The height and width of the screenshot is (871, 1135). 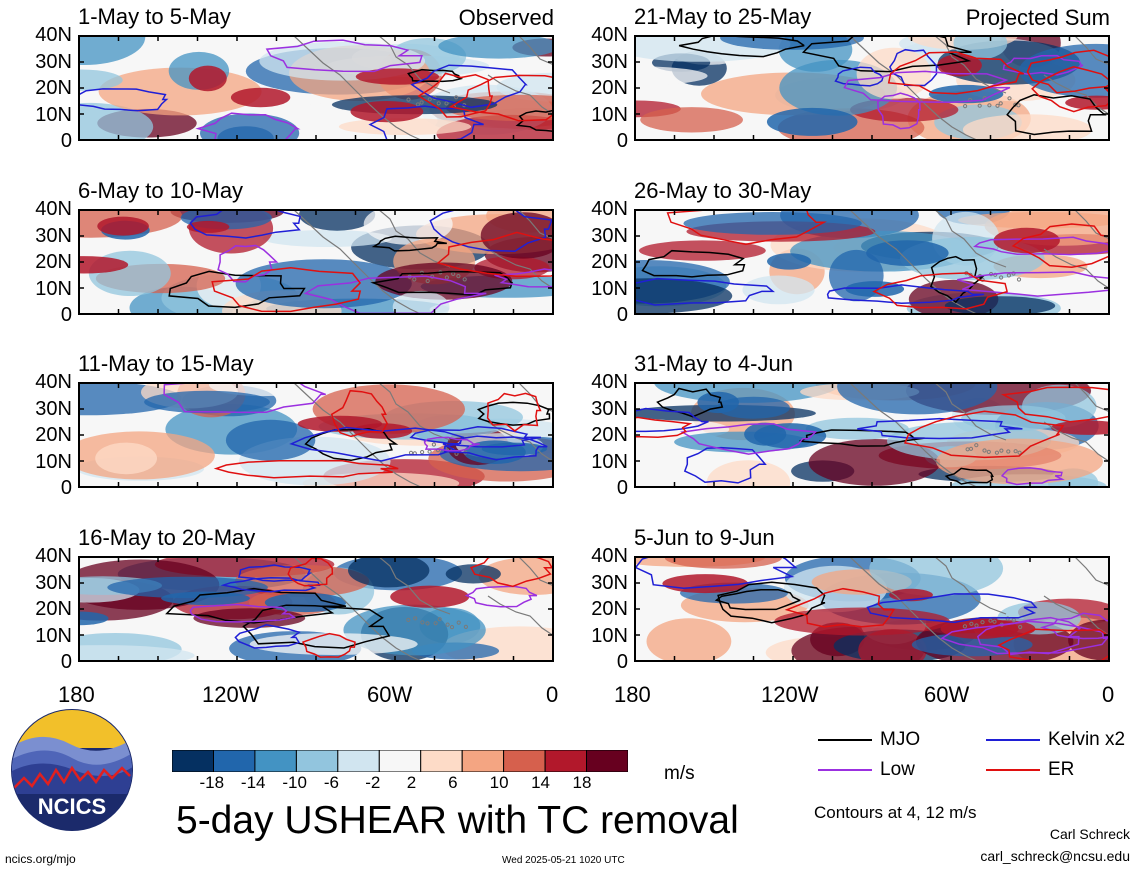 What do you see at coordinates (499, 782) in the screenshot?
I see `colorbar-label: 10` at bounding box center [499, 782].